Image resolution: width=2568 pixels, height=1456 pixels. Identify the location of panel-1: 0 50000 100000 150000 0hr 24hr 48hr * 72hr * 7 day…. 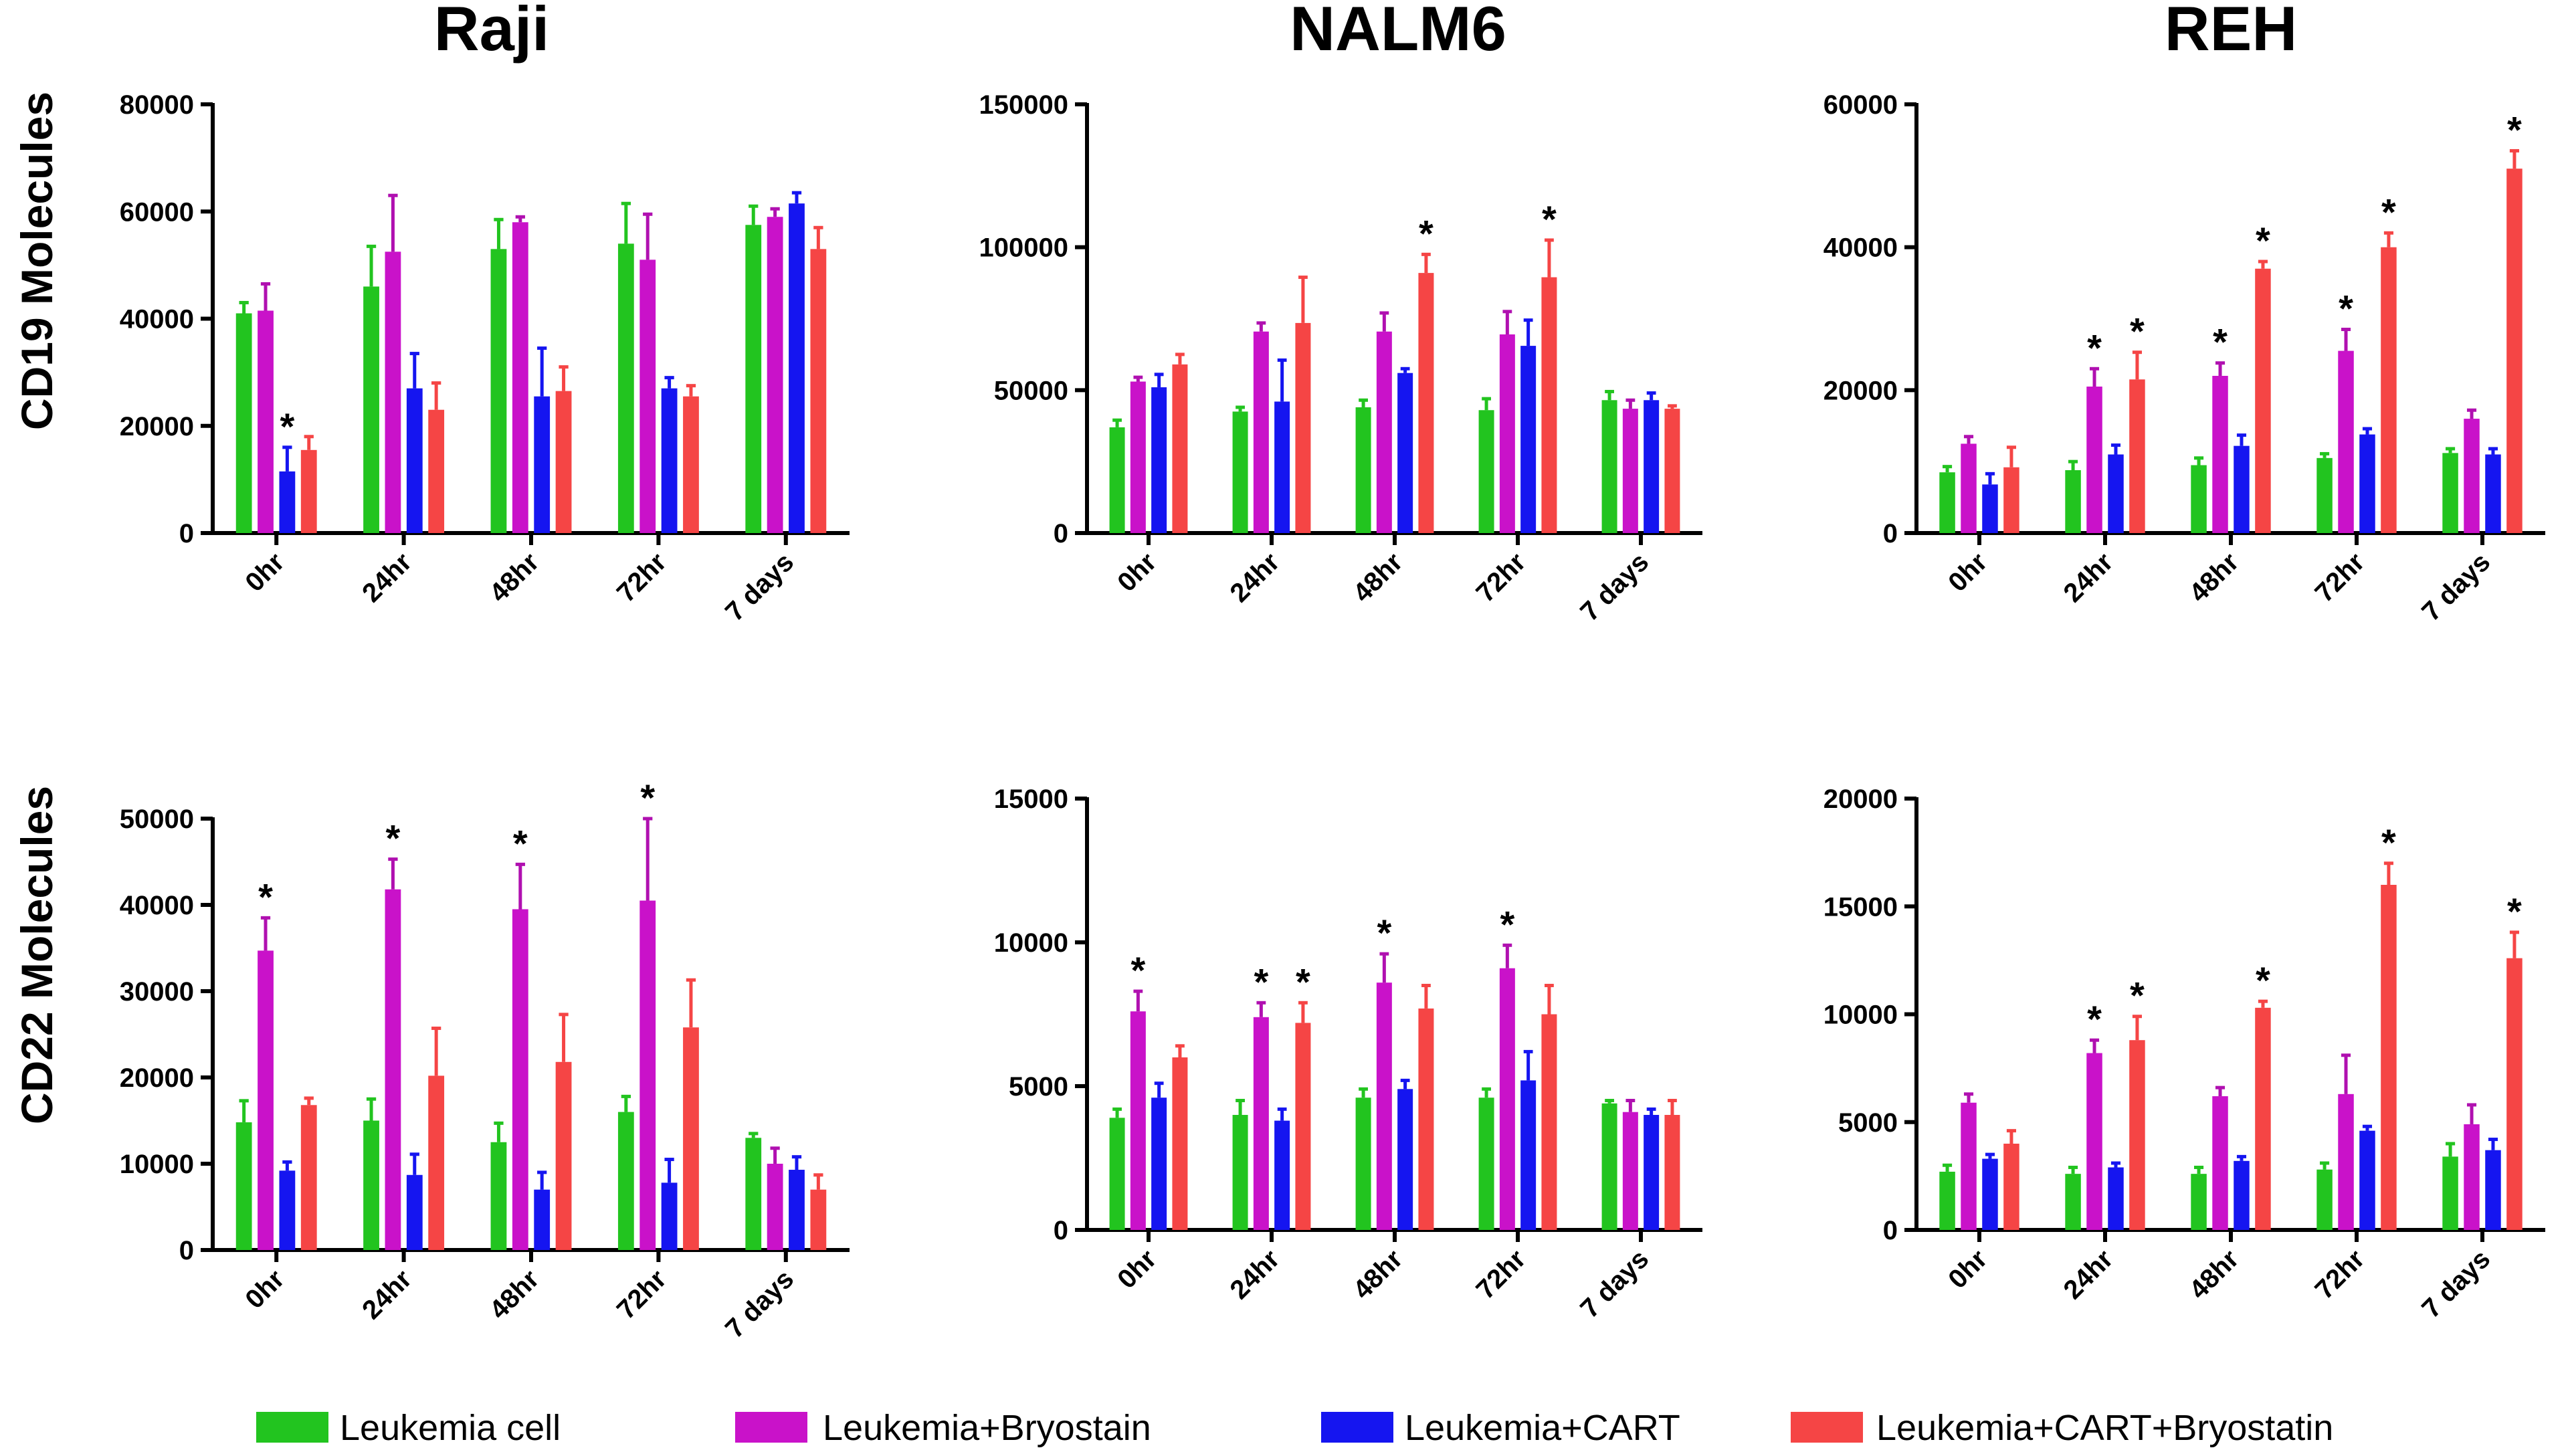
(1340, 358).